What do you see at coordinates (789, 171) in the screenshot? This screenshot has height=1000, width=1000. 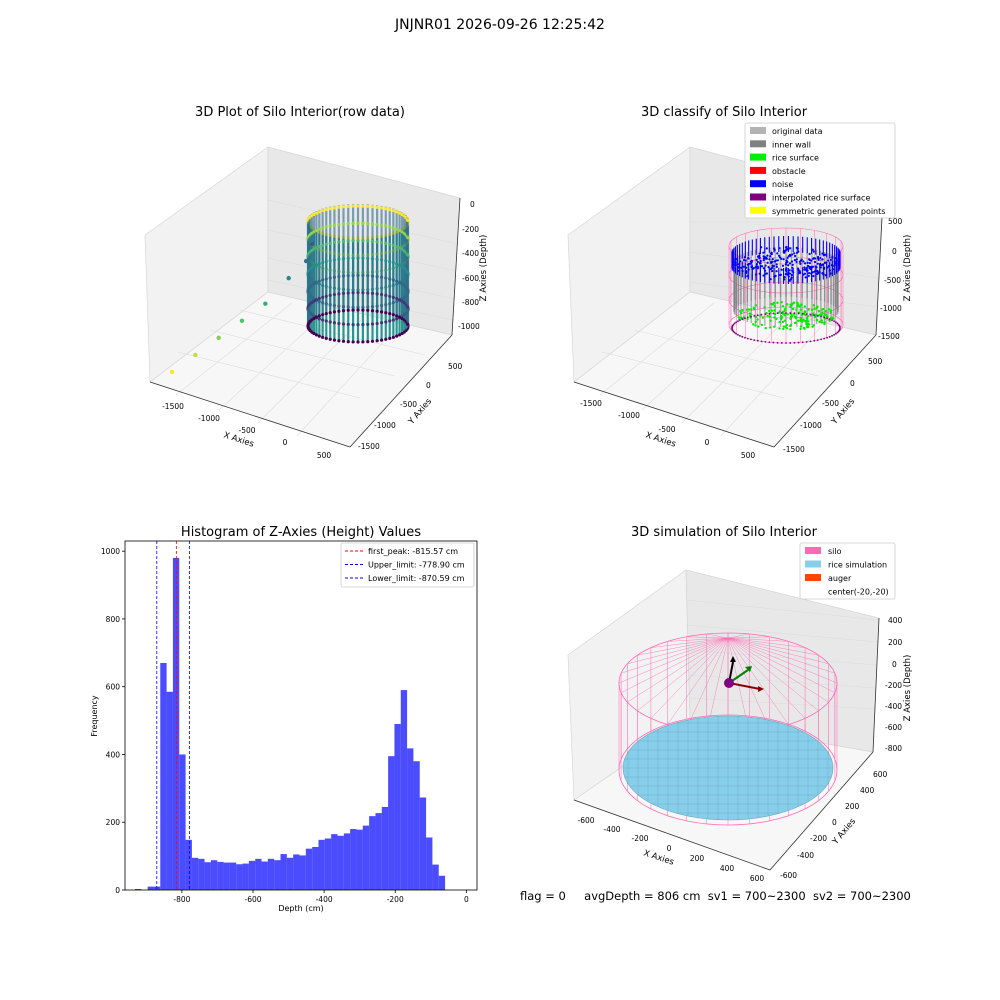 I see `legend-label: obstacle` at bounding box center [789, 171].